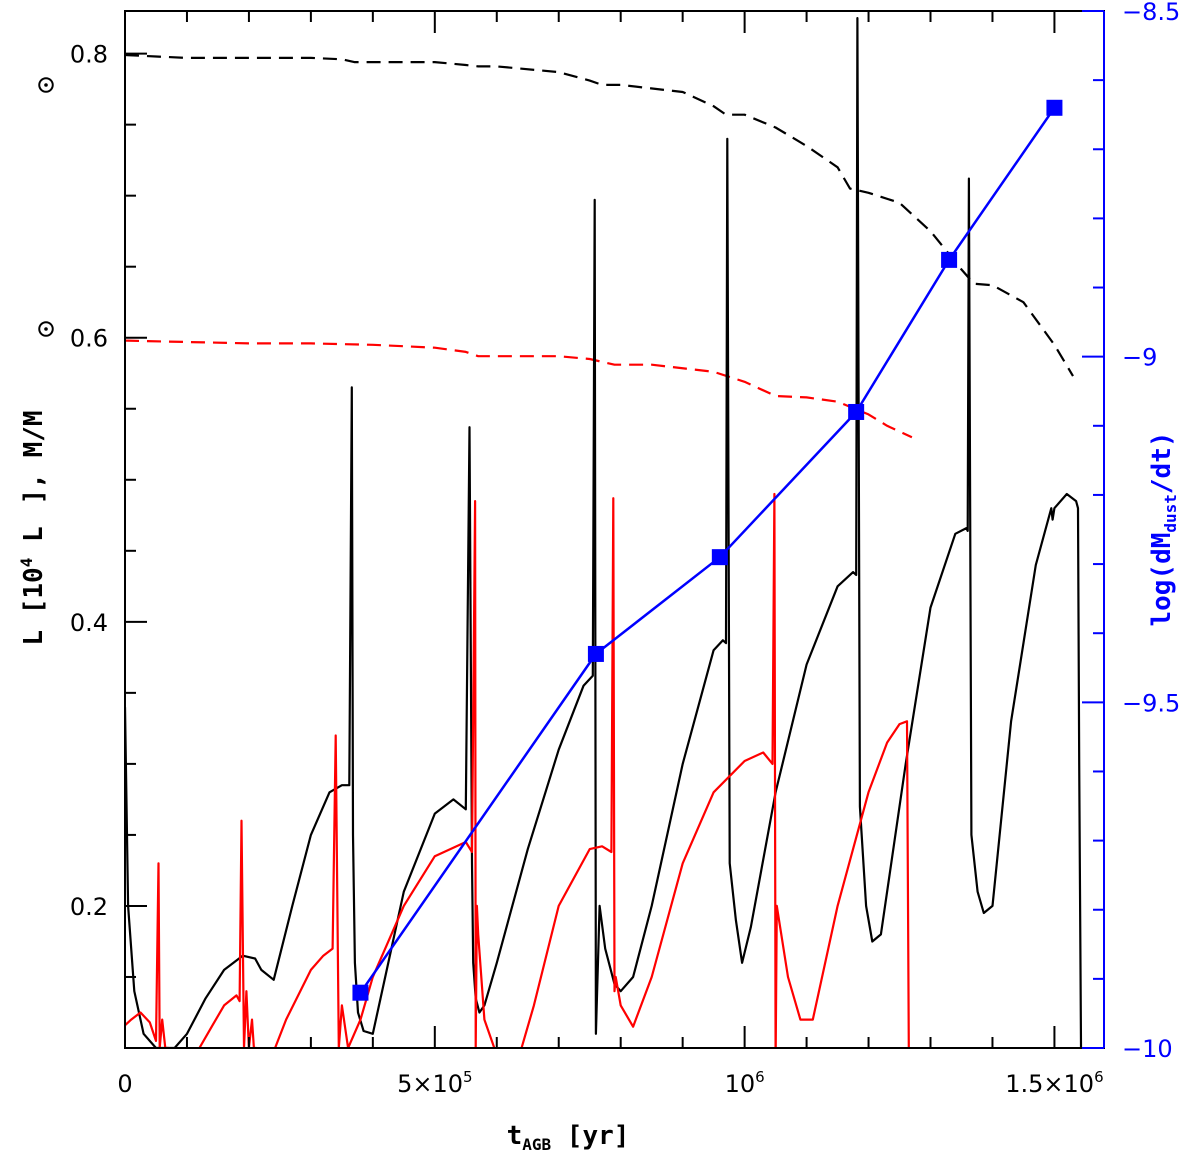  I want to click on y2-tick-label: −9.5, so click(1151, 703).